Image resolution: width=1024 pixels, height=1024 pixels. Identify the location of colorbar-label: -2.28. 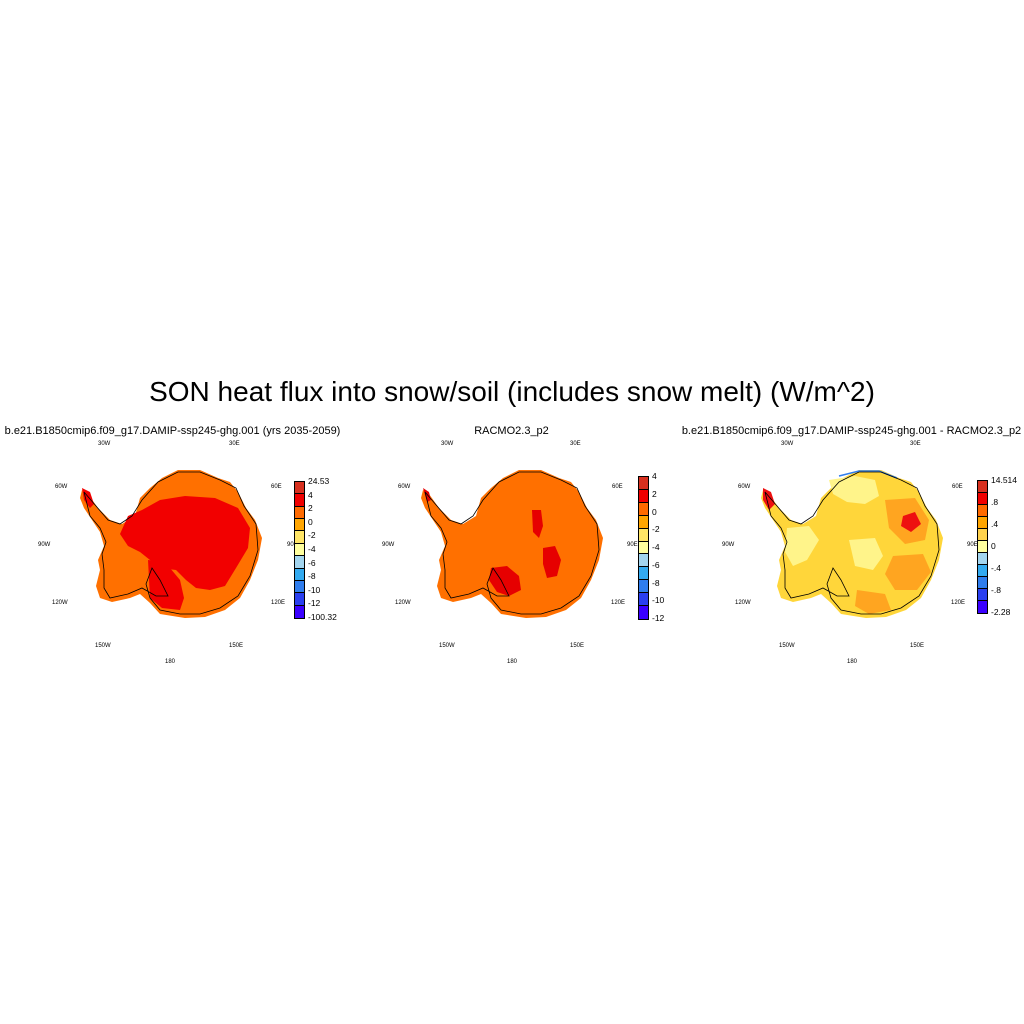
(1001, 612).